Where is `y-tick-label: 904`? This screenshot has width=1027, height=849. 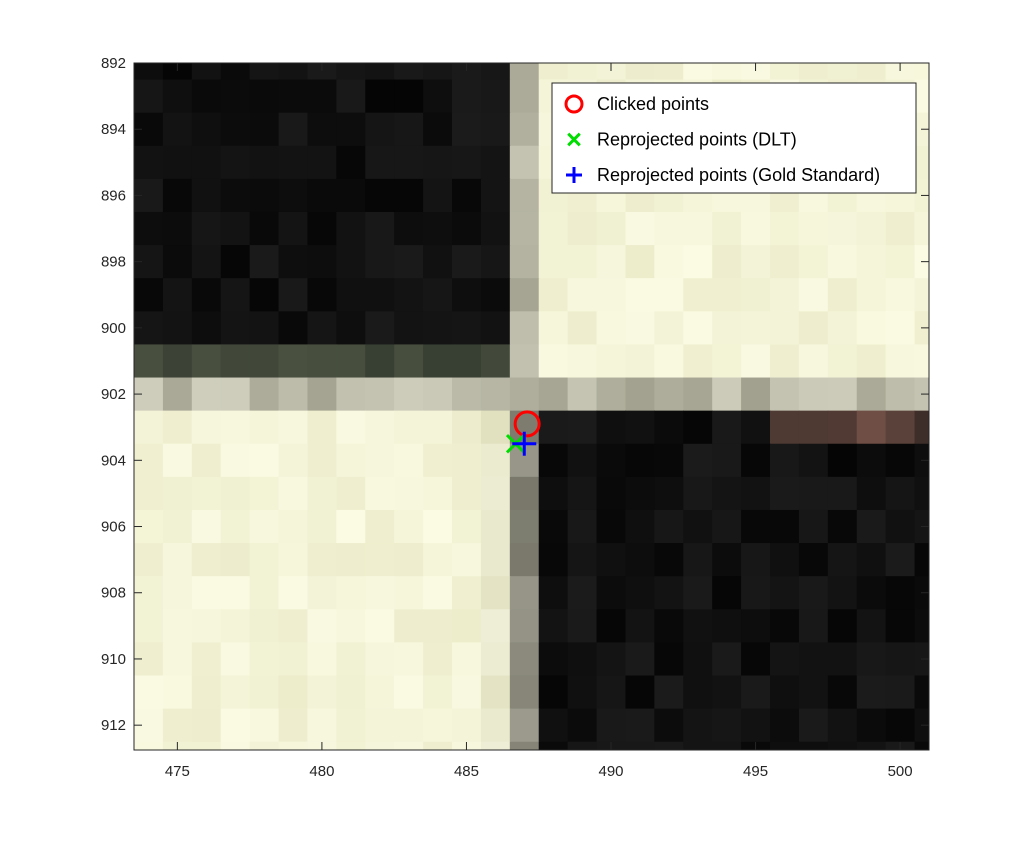 y-tick-label: 904 is located at coordinates (113, 460).